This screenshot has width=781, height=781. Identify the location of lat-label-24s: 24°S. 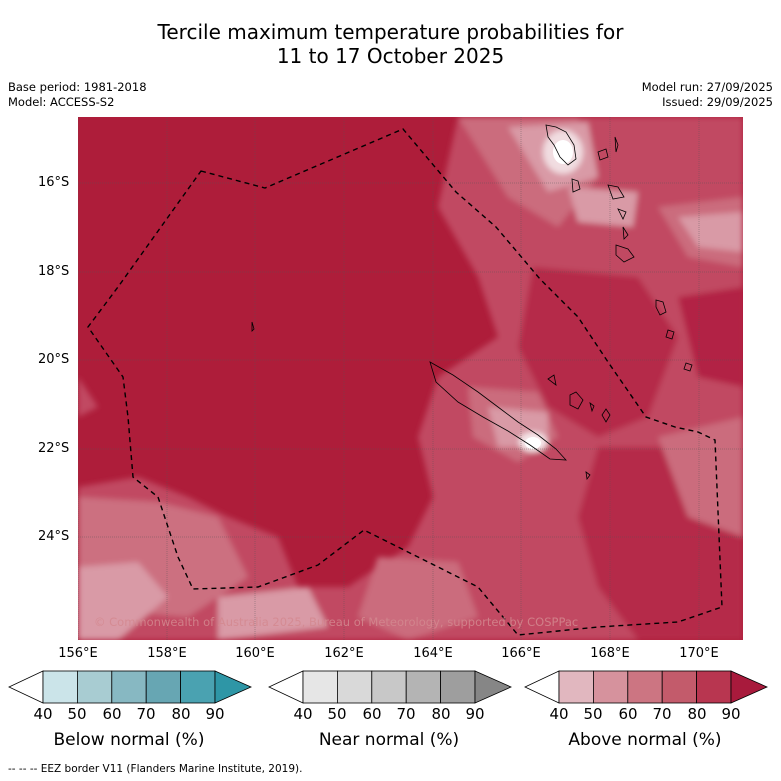
(54, 536).